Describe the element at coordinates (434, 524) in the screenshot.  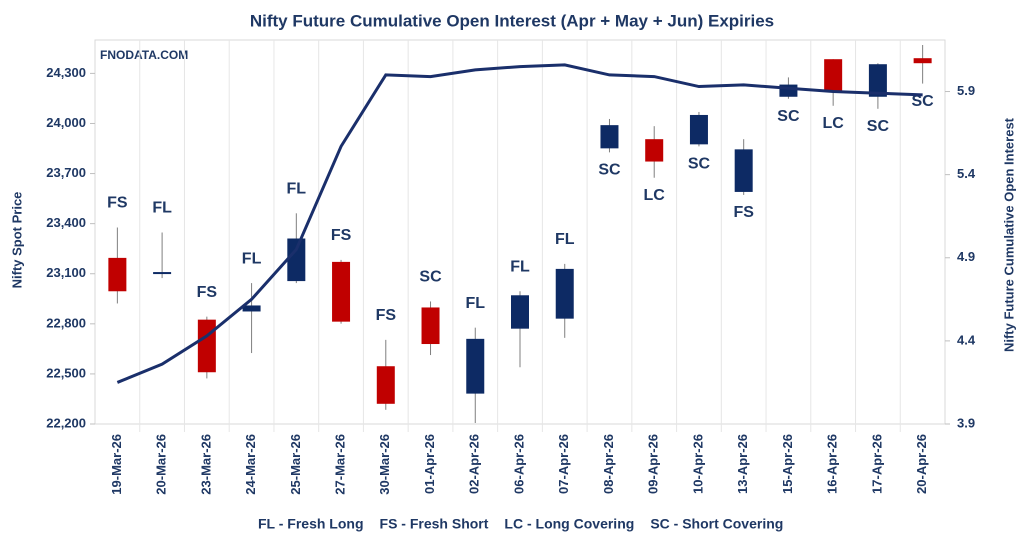
I see `legend-entry: FS - Fresh Short` at that location.